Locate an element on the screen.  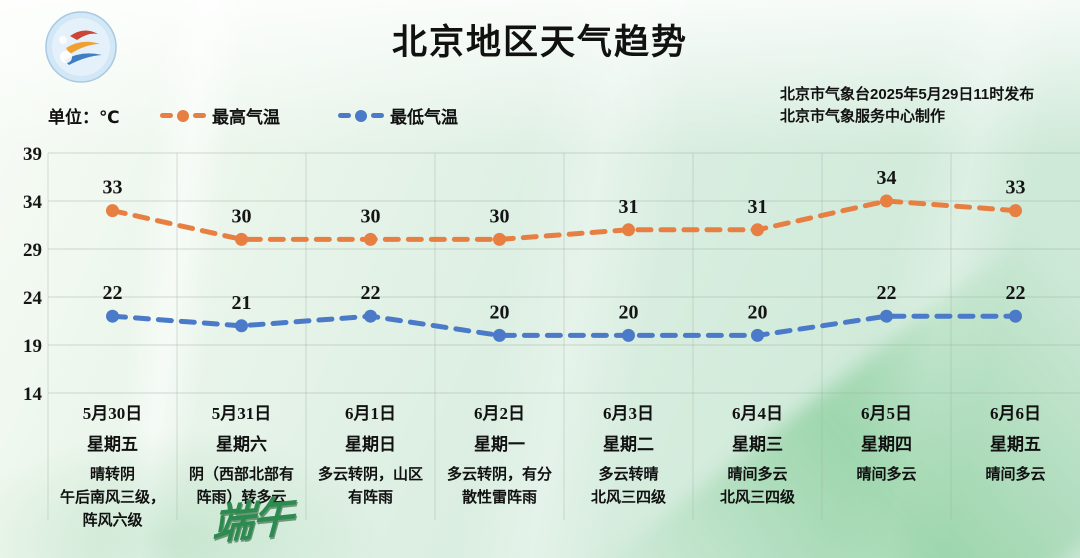
day-date: 6月3日 is located at coordinates (628, 413).